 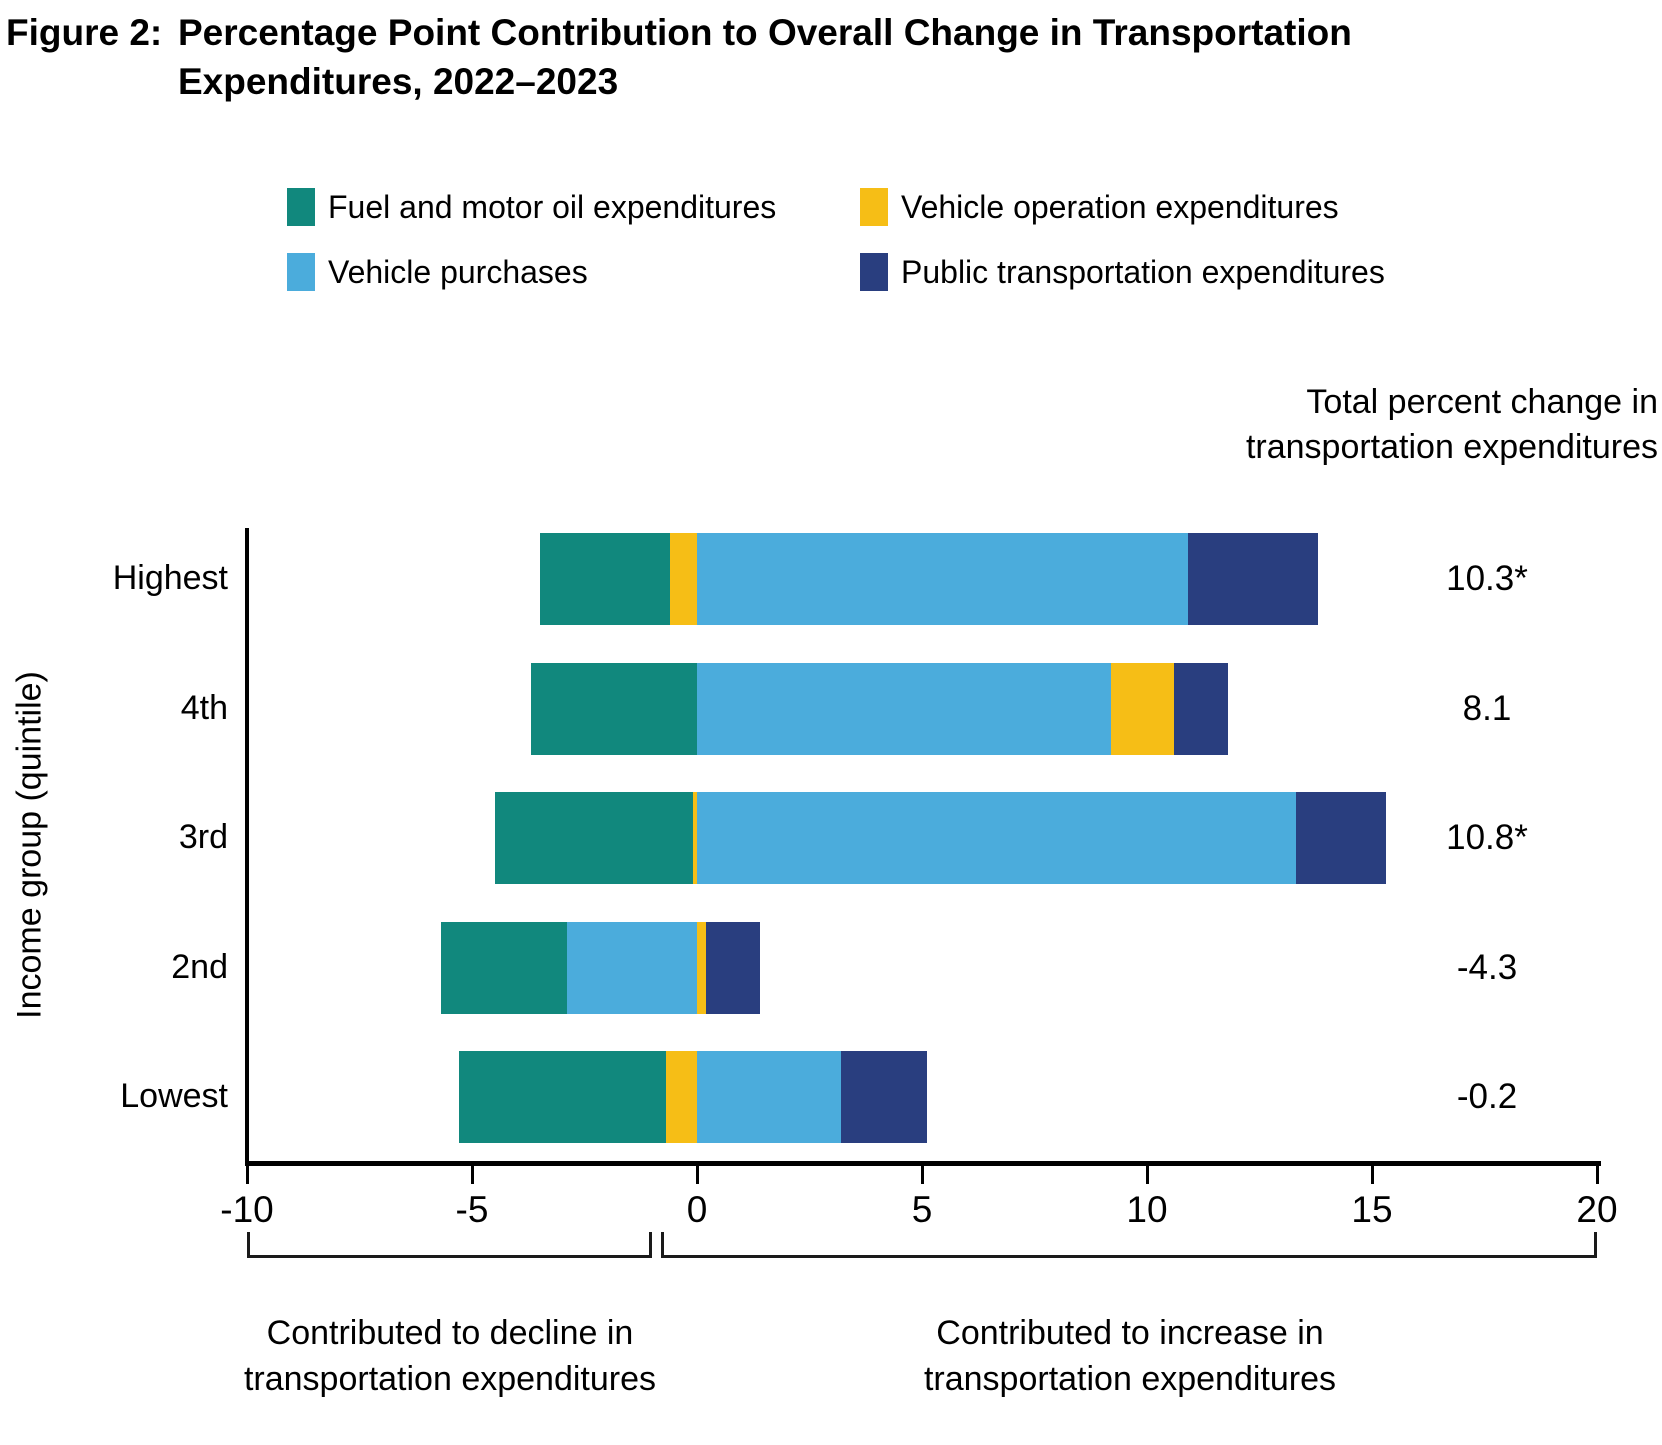 I want to click on x-axis-tick-label: -10, so click(x=247, y=1209).